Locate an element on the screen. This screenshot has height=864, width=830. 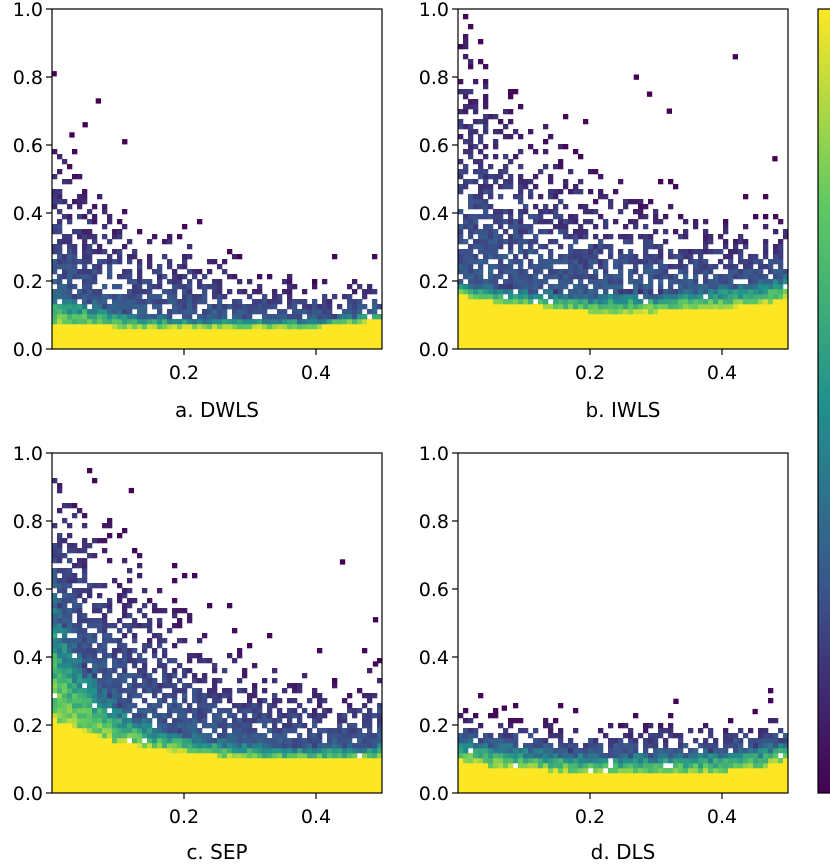
y-tick-label: 0.8 is located at coordinates (28, 78).